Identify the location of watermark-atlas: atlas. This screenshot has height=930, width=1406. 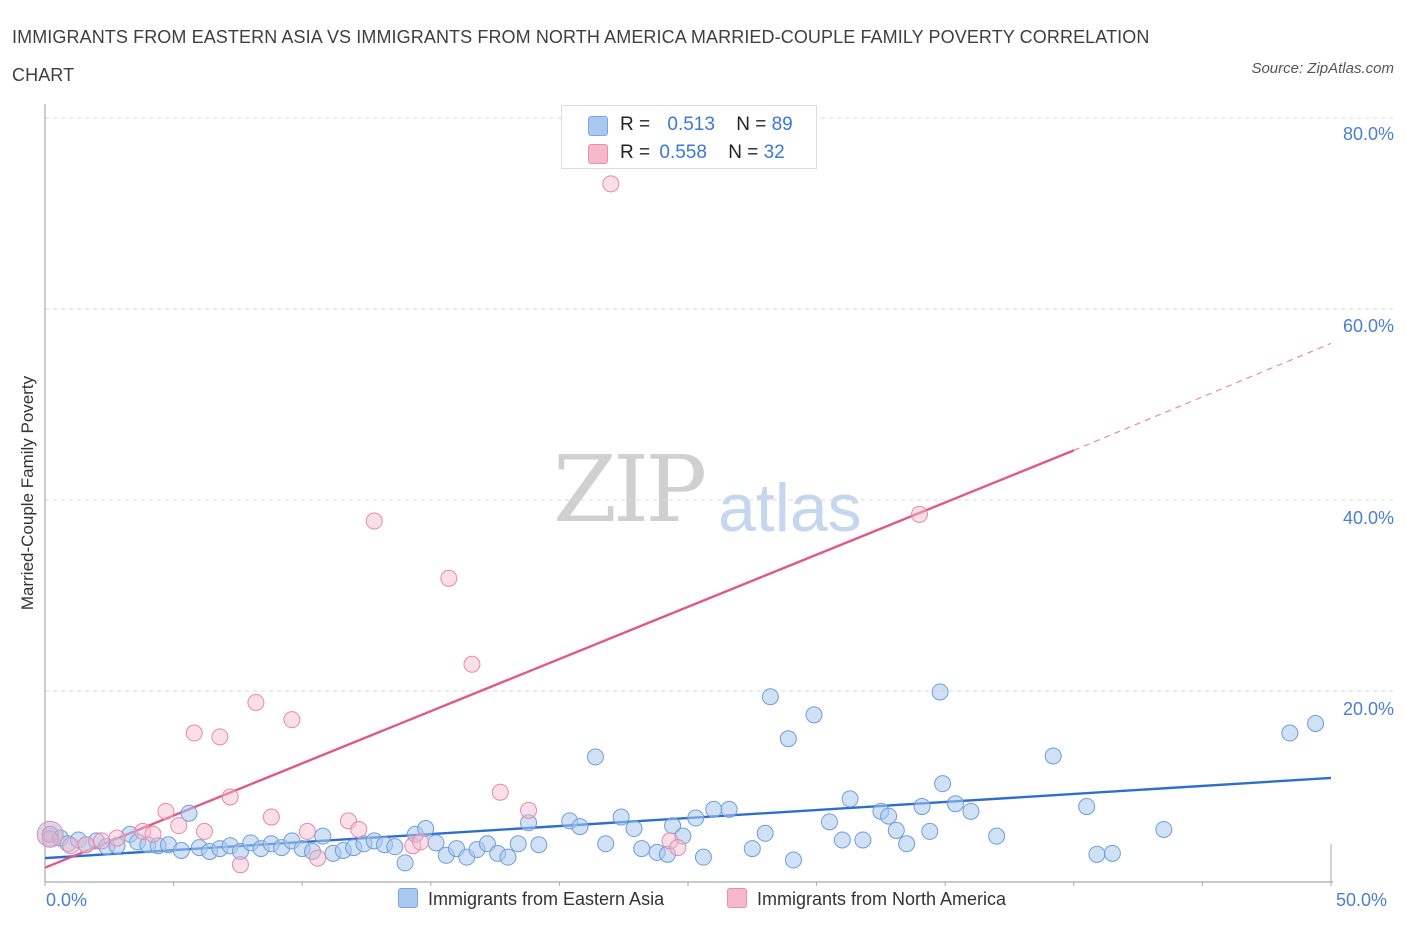
(790, 508).